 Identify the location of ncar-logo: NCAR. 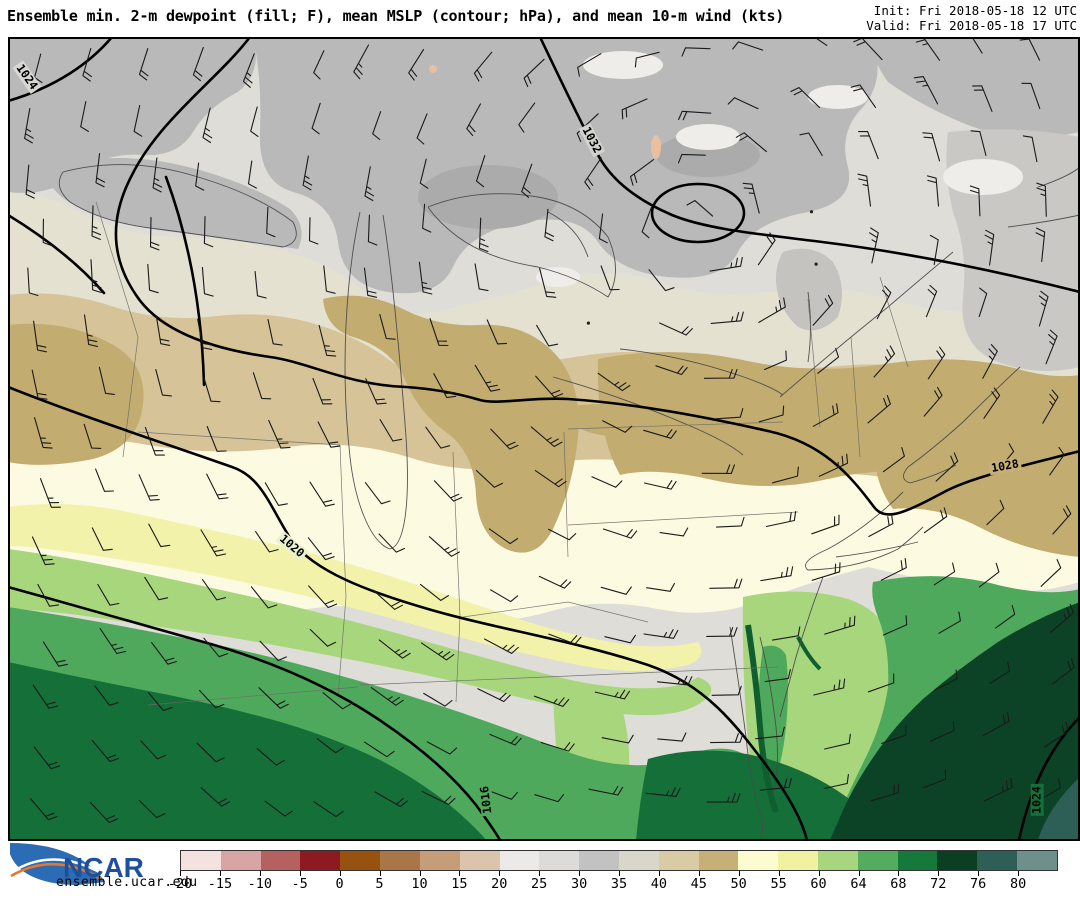
(77, 864).